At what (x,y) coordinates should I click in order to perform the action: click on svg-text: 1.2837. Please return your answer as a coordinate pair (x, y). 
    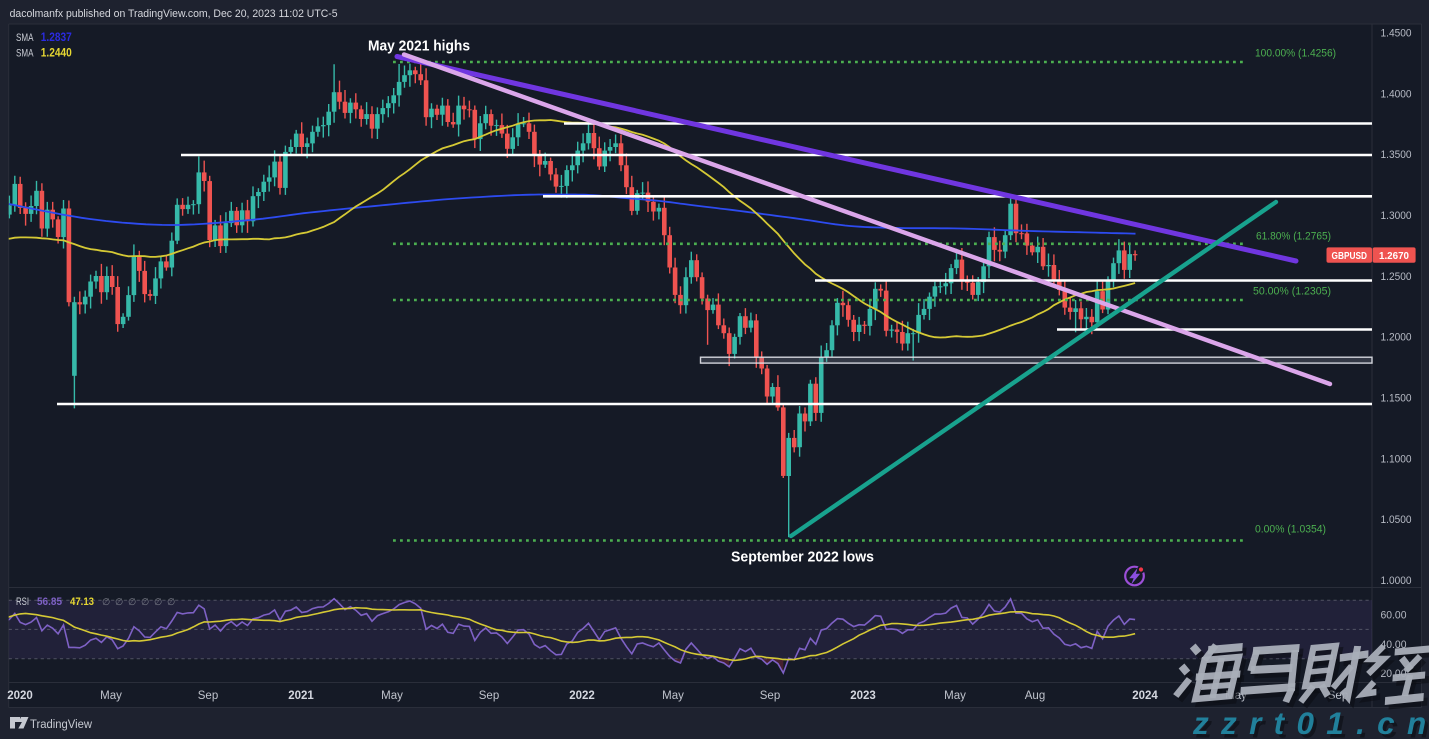
    Looking at the image, I should click on (56, 38).